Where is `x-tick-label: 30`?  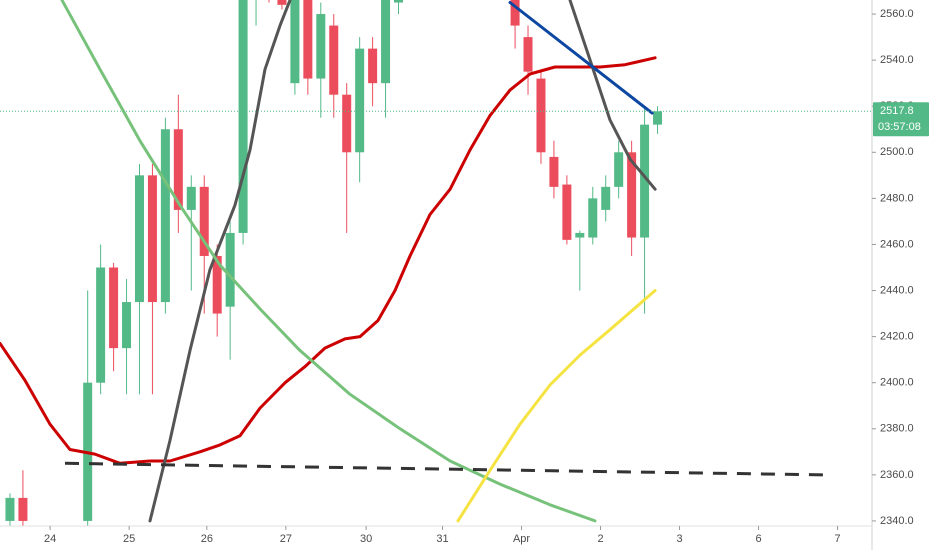
x-tick-label: 30 is located at coordinates (366, 539).